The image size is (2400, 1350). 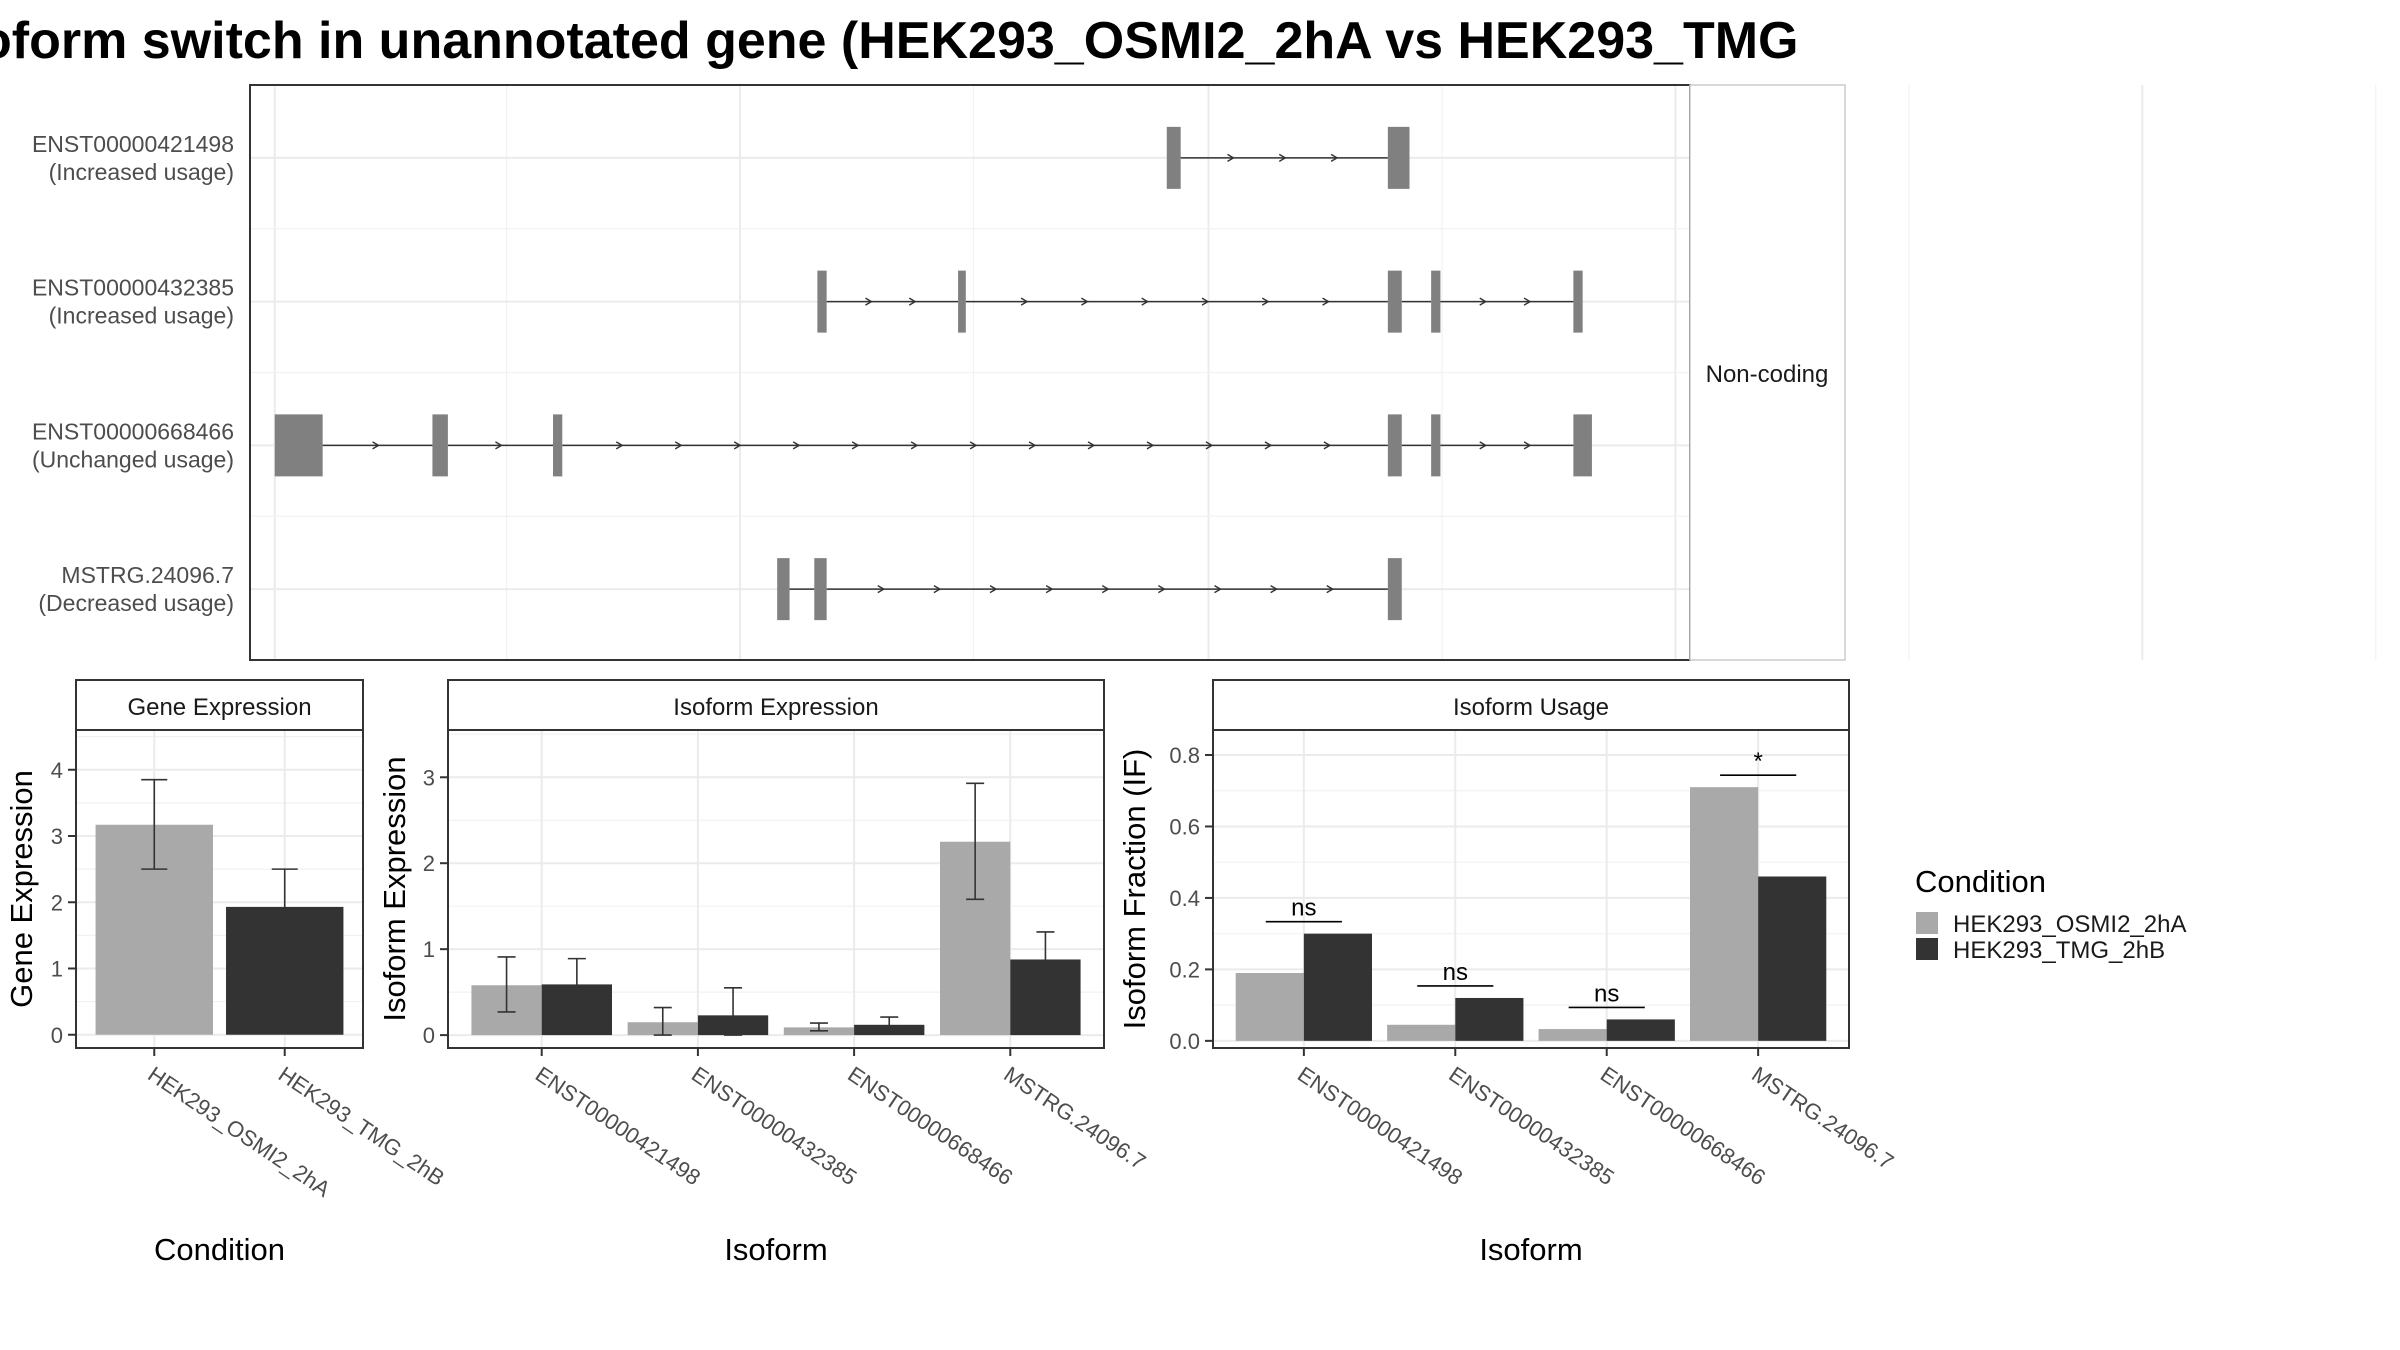 What do you see at coordinates (429, 863) in the screenshot?
I see `isoform-expression-y-tick-label: 2` at bounding box center [429, 863].